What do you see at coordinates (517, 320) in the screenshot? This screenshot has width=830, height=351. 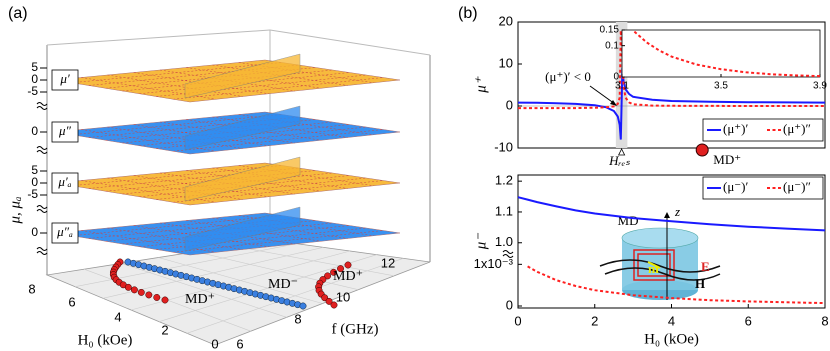 I see `x-tick-label: 0` at bounding box center [517, 320].